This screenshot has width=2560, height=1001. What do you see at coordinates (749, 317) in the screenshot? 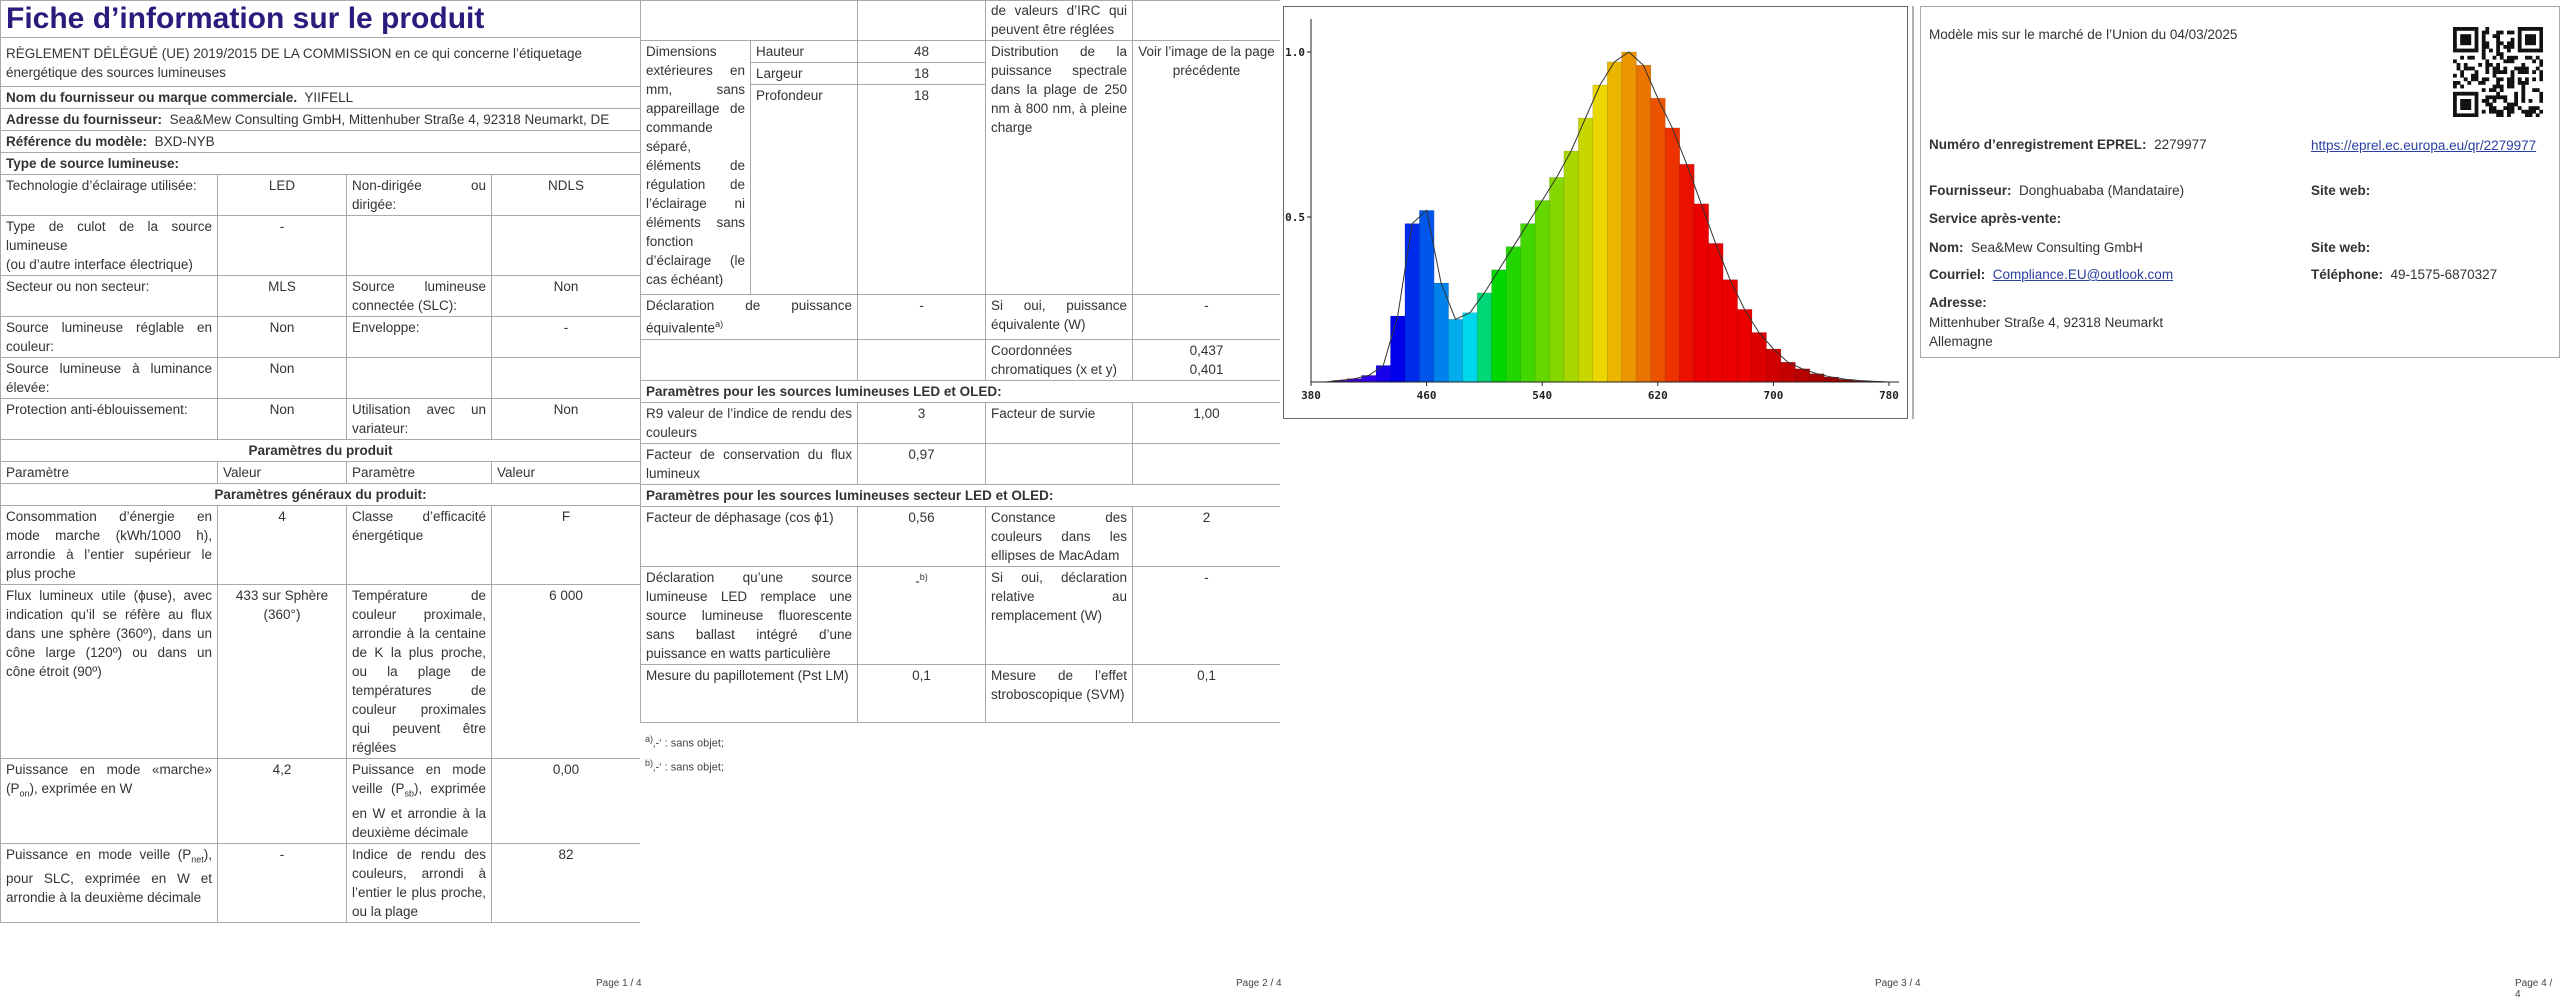
I see `text: Déclaration de puissance équivalente` at bounding box center [749, 317].